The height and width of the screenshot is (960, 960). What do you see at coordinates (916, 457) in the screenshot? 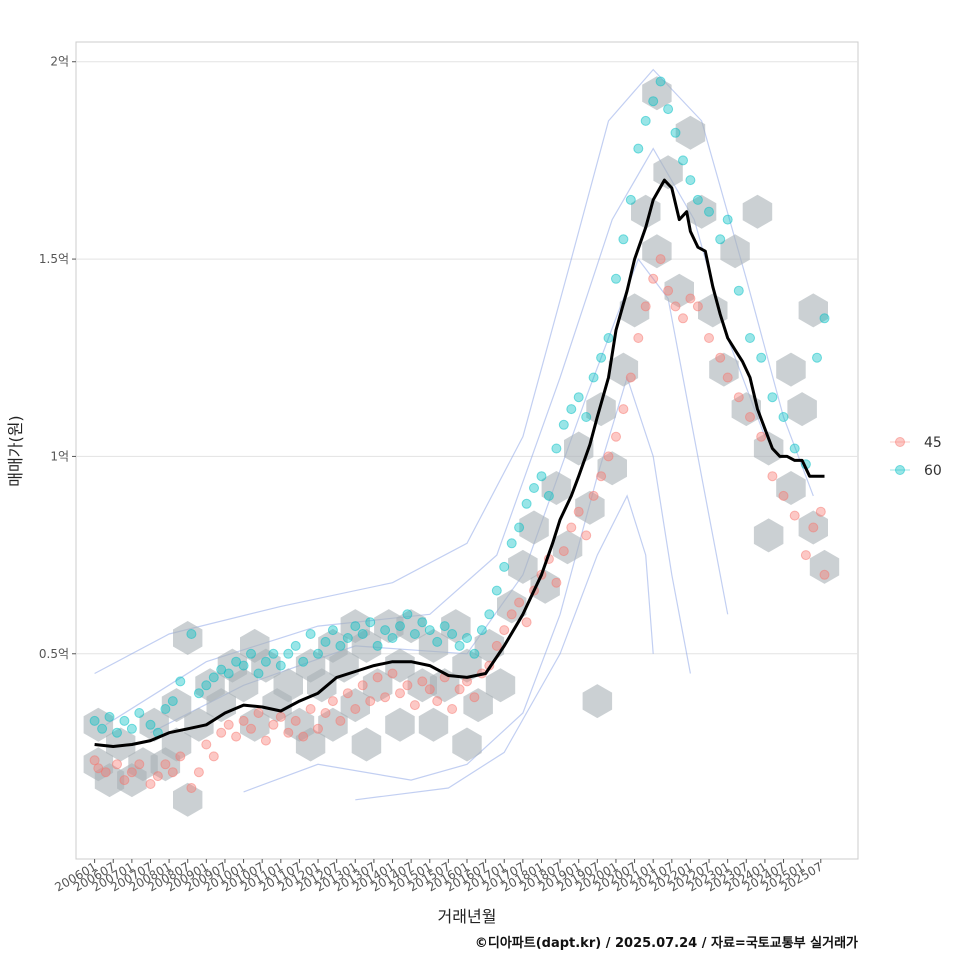
I see `legend: 45 60` at bounding box center [916, 457].